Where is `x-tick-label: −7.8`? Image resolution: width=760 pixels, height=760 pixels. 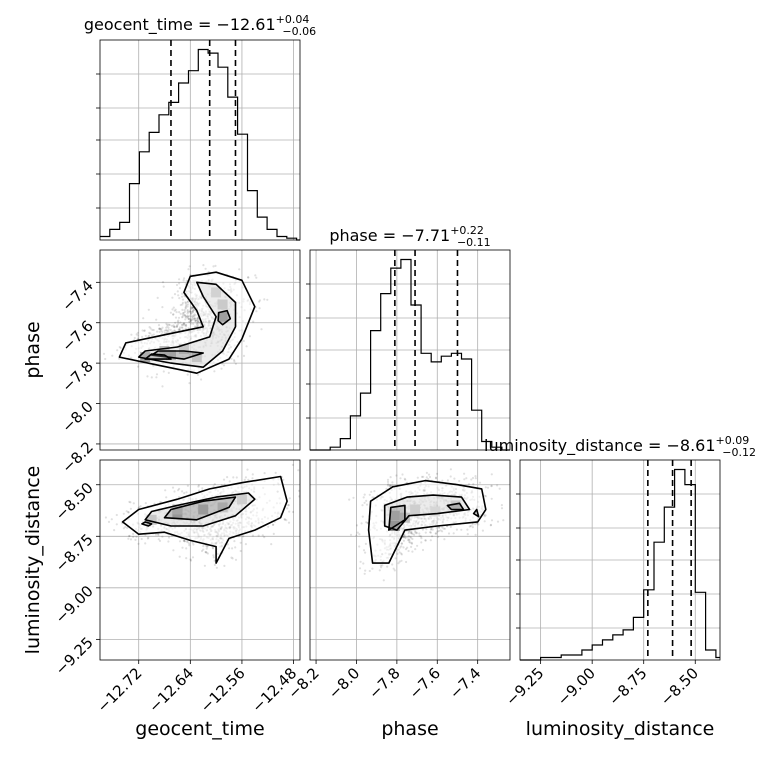
x-tick-label: −7.8 is located at coordinates (384, 683).